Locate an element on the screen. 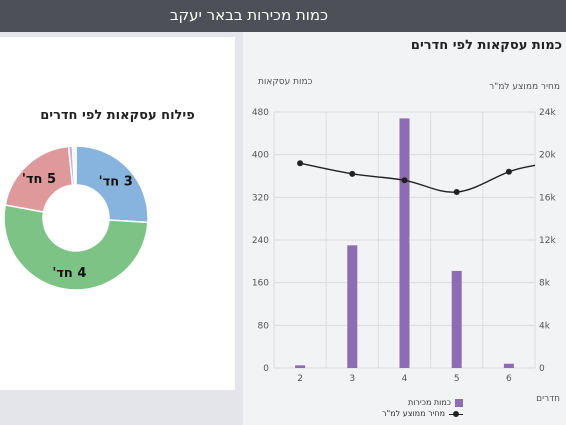  donut-slice-label: 4 חד' is located at coordinates (69, 273).